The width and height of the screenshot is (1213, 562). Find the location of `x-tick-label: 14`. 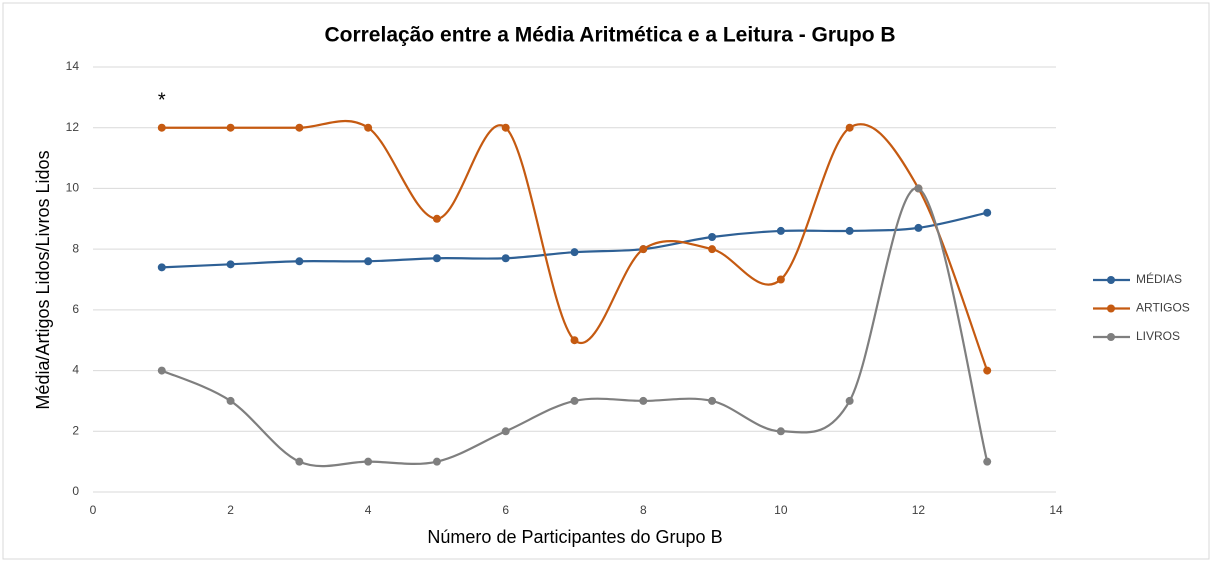

x-tick-label: 14 is located at coordinates (1056, 510).